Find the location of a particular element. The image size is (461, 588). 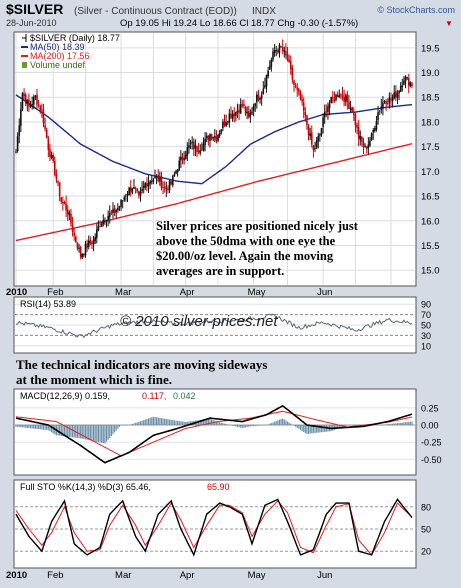

sto-panel is located at coordinates (215, 524).